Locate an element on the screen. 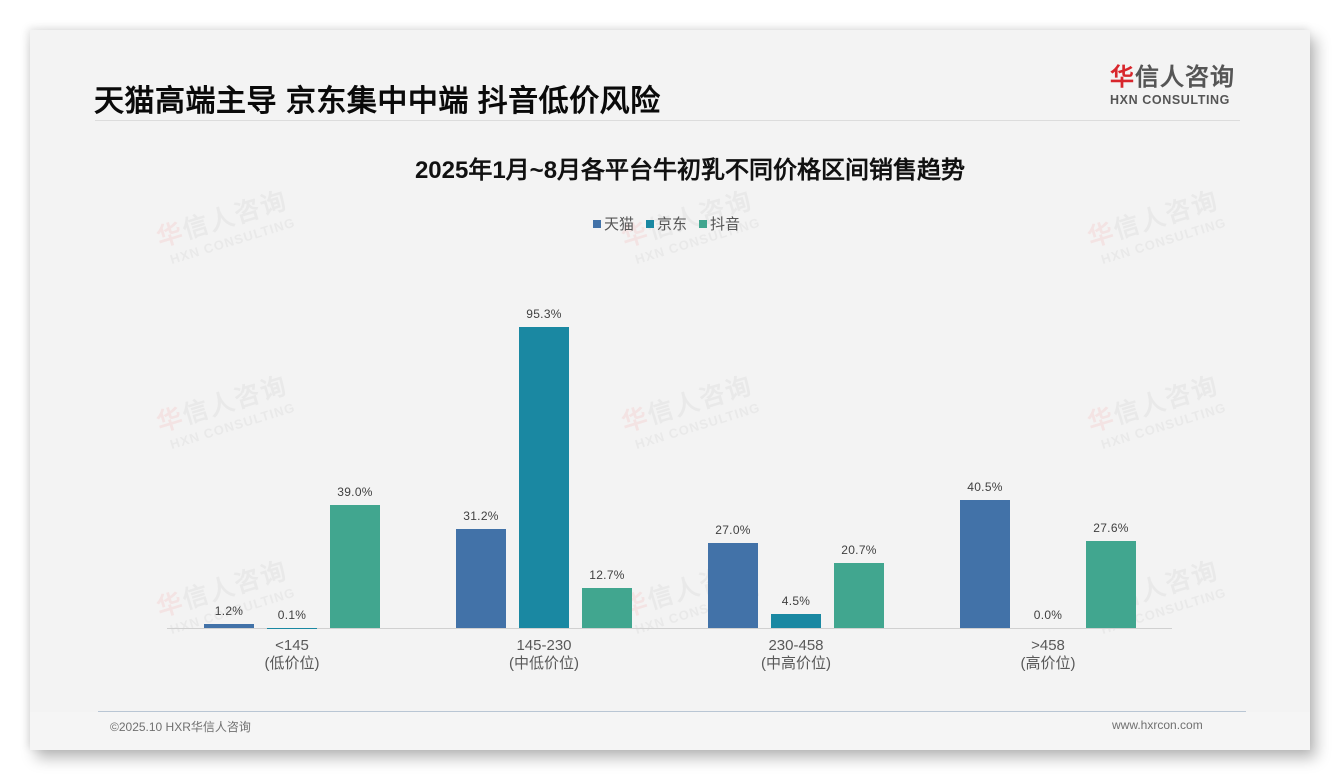  bar-value-label: 20.7% is located at coordinates (859, 549).